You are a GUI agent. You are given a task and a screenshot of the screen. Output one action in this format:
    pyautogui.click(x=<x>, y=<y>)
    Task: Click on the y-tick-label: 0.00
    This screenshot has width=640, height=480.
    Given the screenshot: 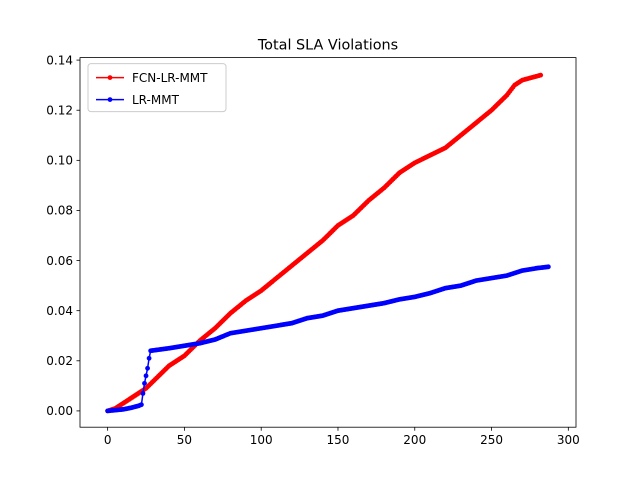 What is the action you would take?
    pyautogui.click(x=59, y=411)
    